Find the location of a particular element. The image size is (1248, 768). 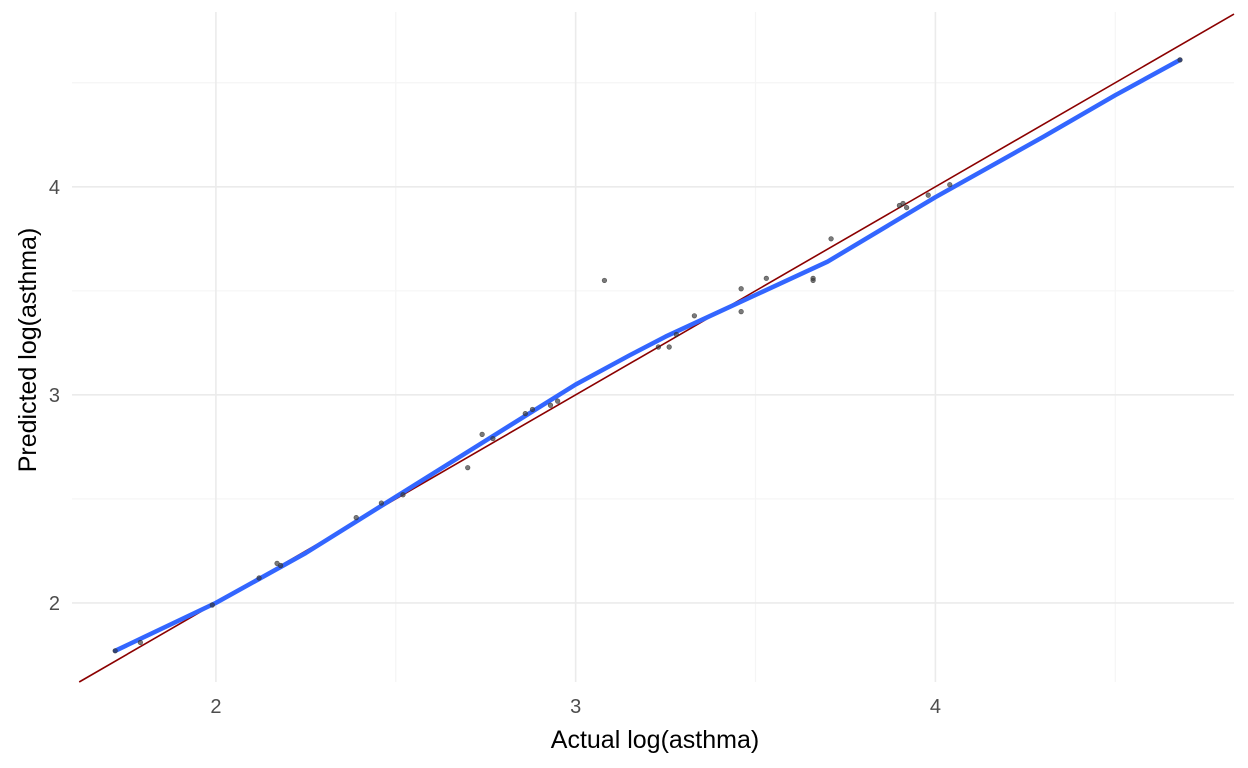

y-axis-title: Predicted log(asthma) is located at coordinates (28, 350).